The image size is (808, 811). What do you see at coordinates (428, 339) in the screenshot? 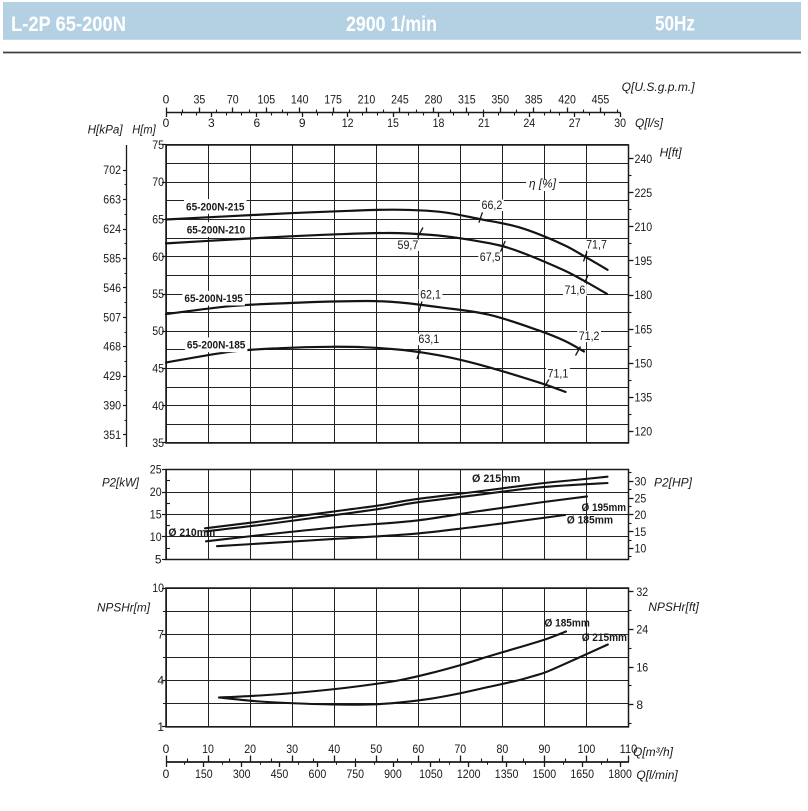
I see `svg-text: 63,1` at bounding box center [428, 339].